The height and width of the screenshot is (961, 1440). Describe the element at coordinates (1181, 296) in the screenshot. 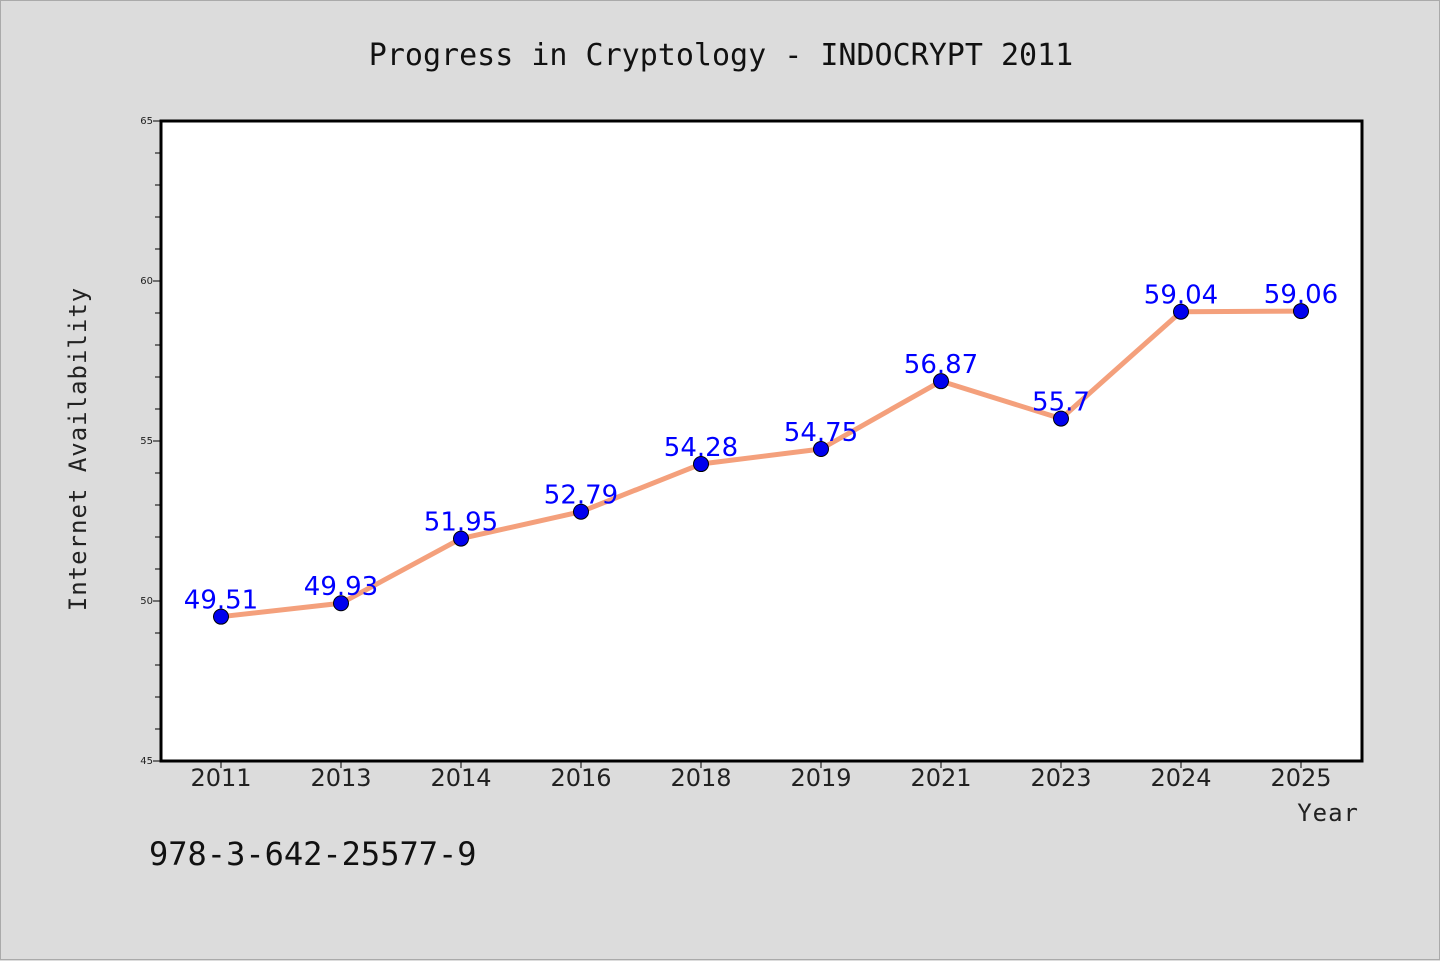

I see `data-label: 59.04` at that location.